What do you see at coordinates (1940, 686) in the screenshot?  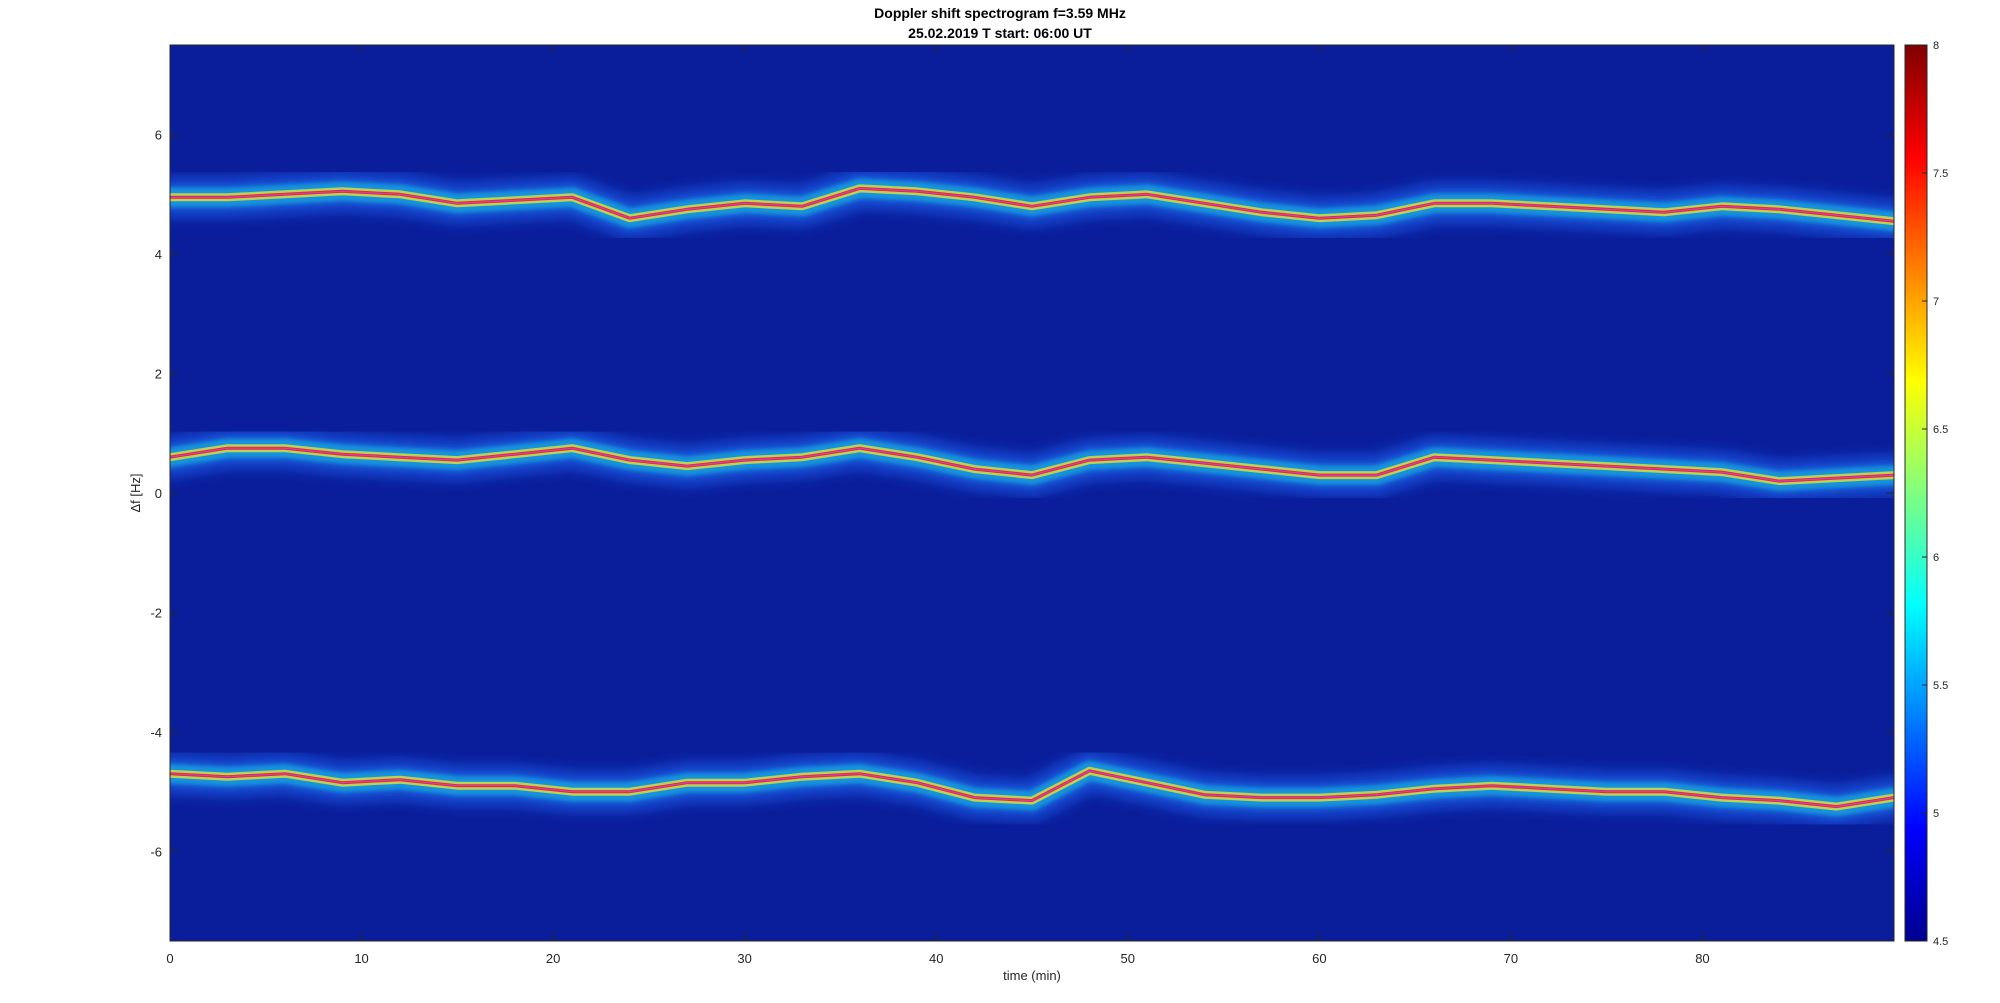 I see `colorbar-tick-label: 5.5` at bounding box center [1940, 686].